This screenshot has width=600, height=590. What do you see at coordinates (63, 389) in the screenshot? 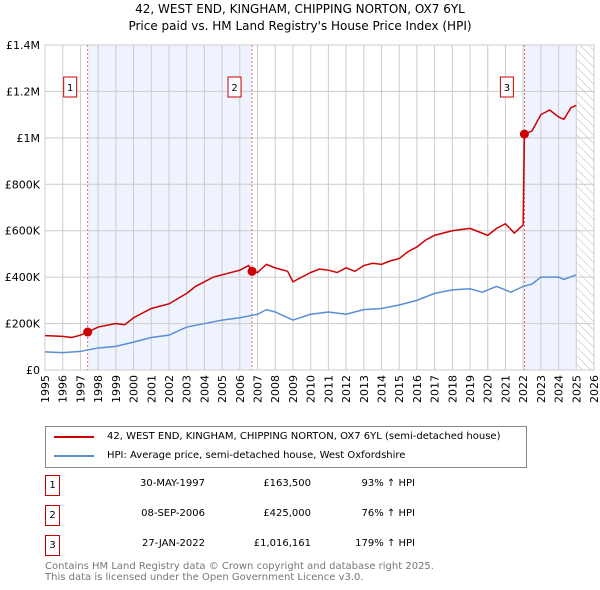
I see `x-tick-label: 1996` at bounding box center [63, 389].